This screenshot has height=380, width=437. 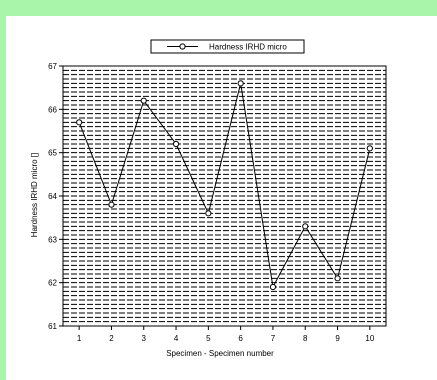 What do you see at coordinates (52, 109) in the screenshot?
I see `y-tick-label: 66` at bounding box center [52, 109].